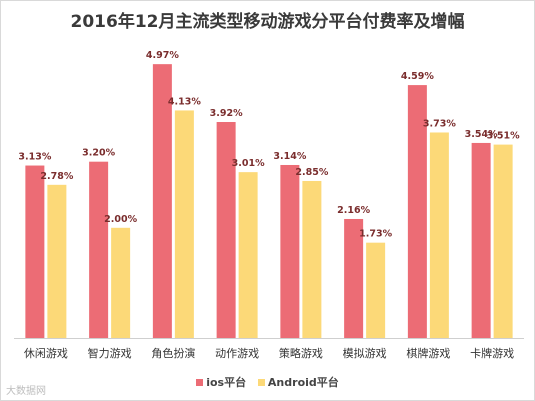 This screenshot has height=401, width=535. What do you see at coordinates (428, 353) in the screenshot?
I see `x-tick-label-6: 棋牌游戏` at bounding box center [428, 353].